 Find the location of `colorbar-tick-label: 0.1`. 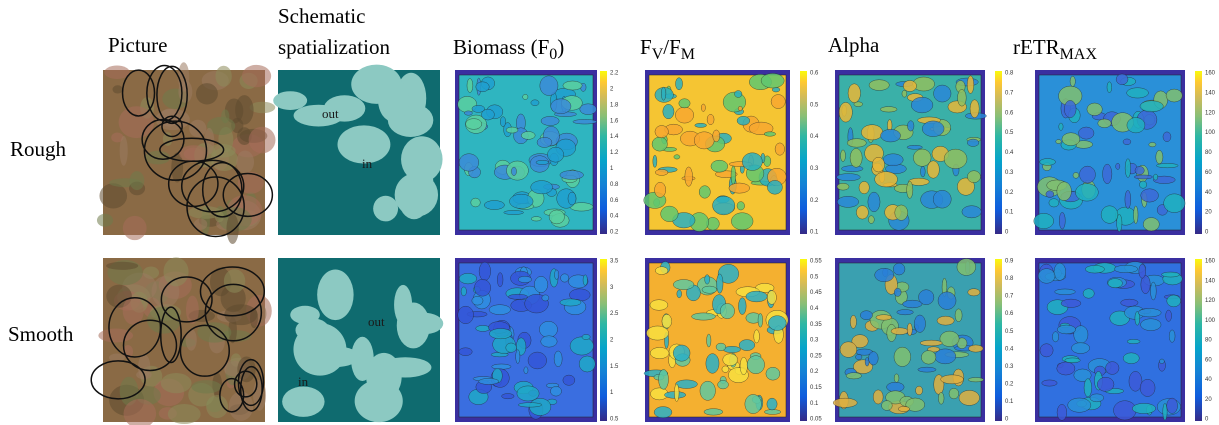

colorbar-tick-label: 0.1 is located at coordinates (1009, 213).